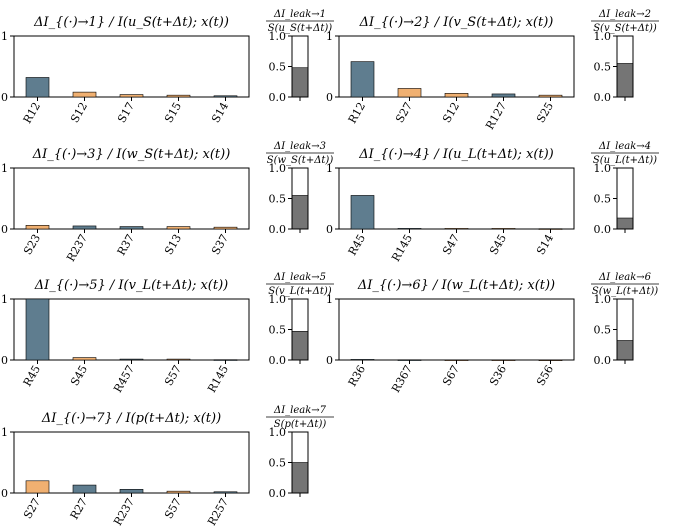 The image size is (674, 530). Describe the element at coordinates (625, 277) in the screenshot. I see `leak-title-numerator: ΔI_leak→6` at that location.